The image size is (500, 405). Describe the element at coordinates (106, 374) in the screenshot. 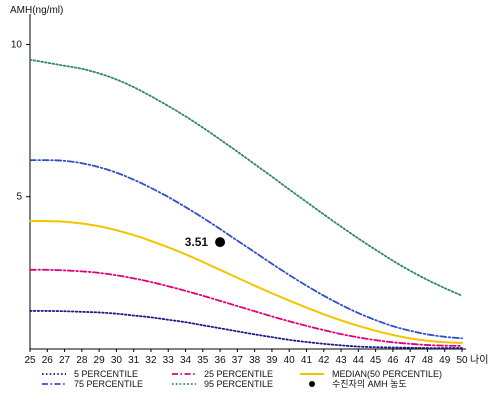

I see `legend-label-5-percentile: 5 PERCENTILE` at that location.